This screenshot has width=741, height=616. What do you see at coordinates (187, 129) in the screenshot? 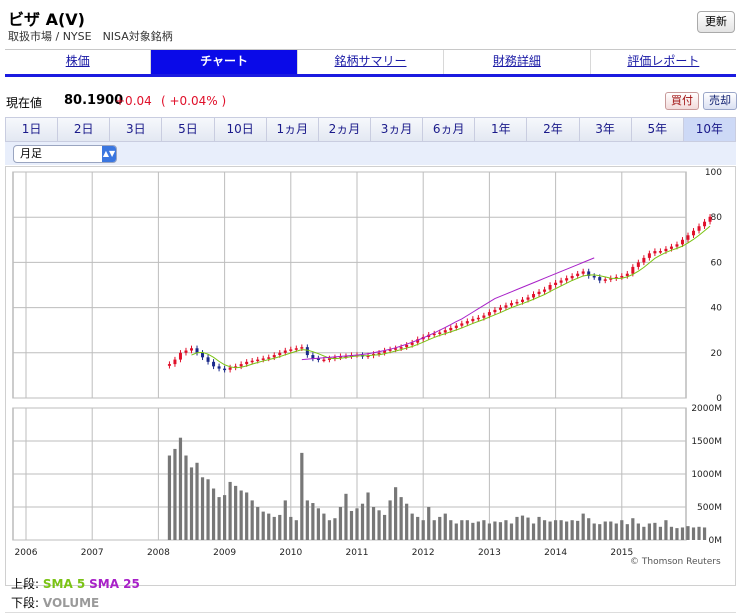
I see `period-5d: 5日` at bounding box center [187, 129].